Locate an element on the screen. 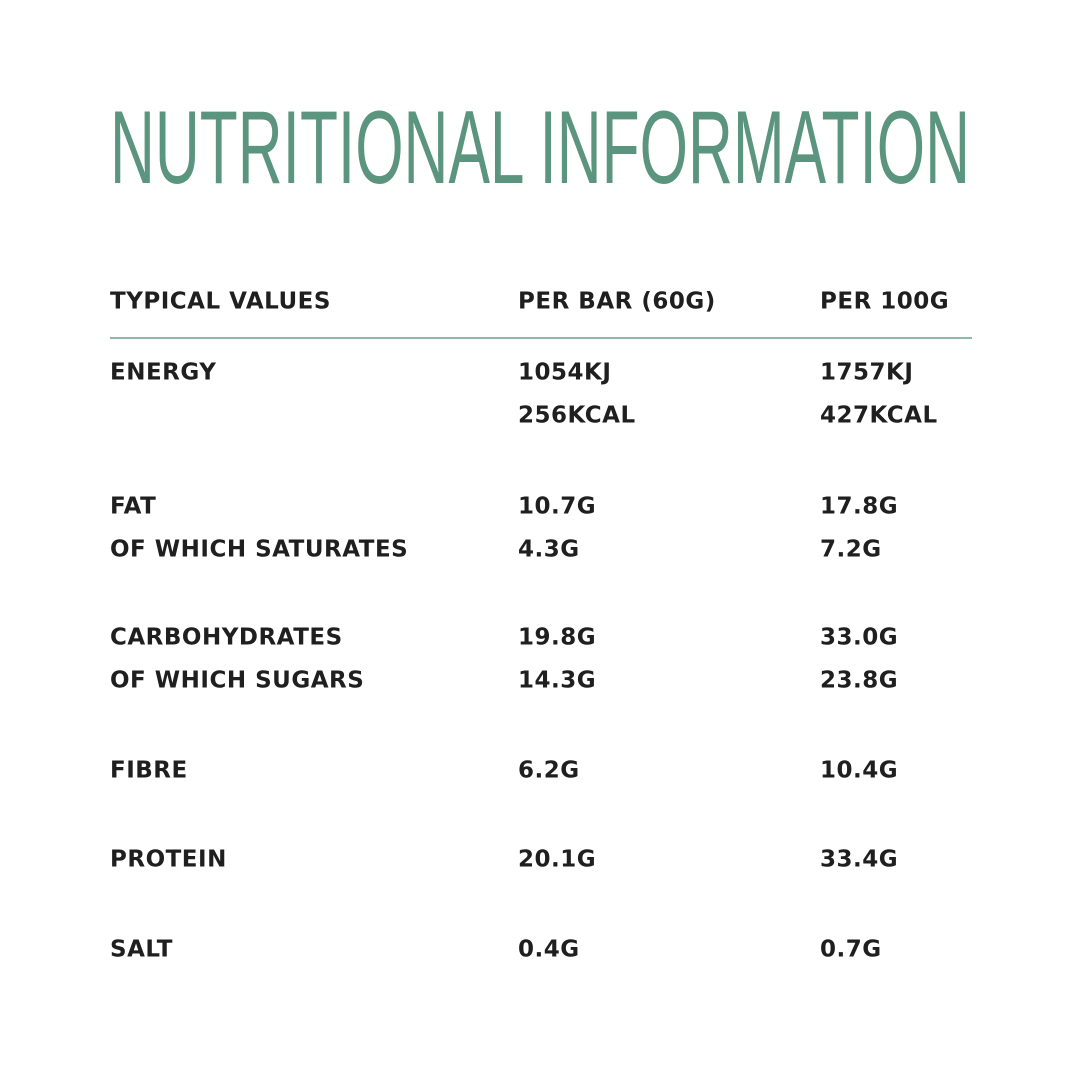 This screenshot has height=1080, width=1080. header-rule is located at coordinates (541, 338).